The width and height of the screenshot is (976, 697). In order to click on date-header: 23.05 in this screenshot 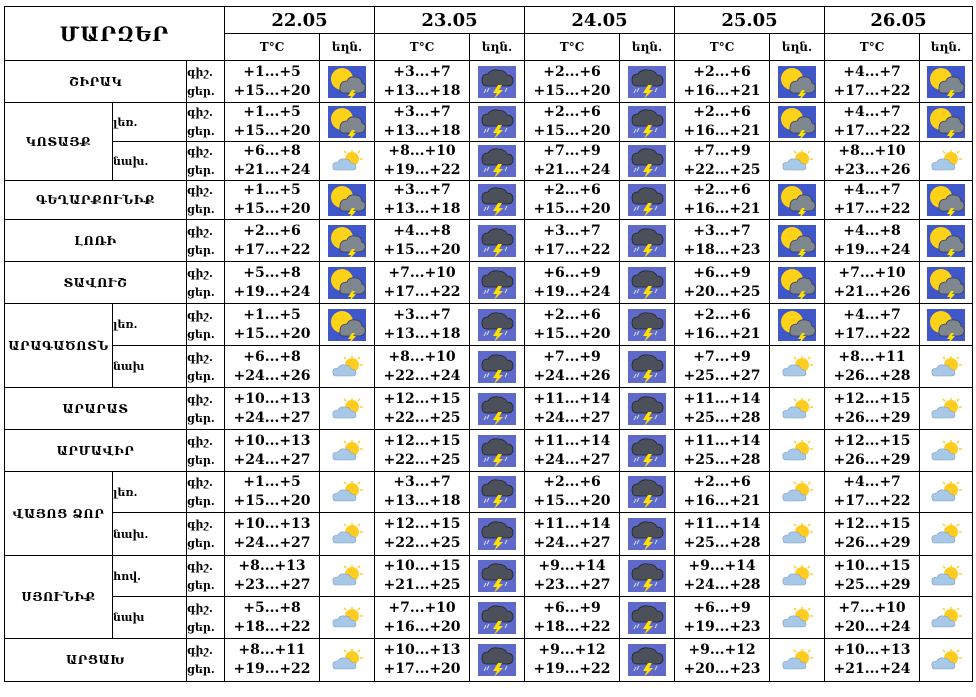, I will do `click(450, 20)`.